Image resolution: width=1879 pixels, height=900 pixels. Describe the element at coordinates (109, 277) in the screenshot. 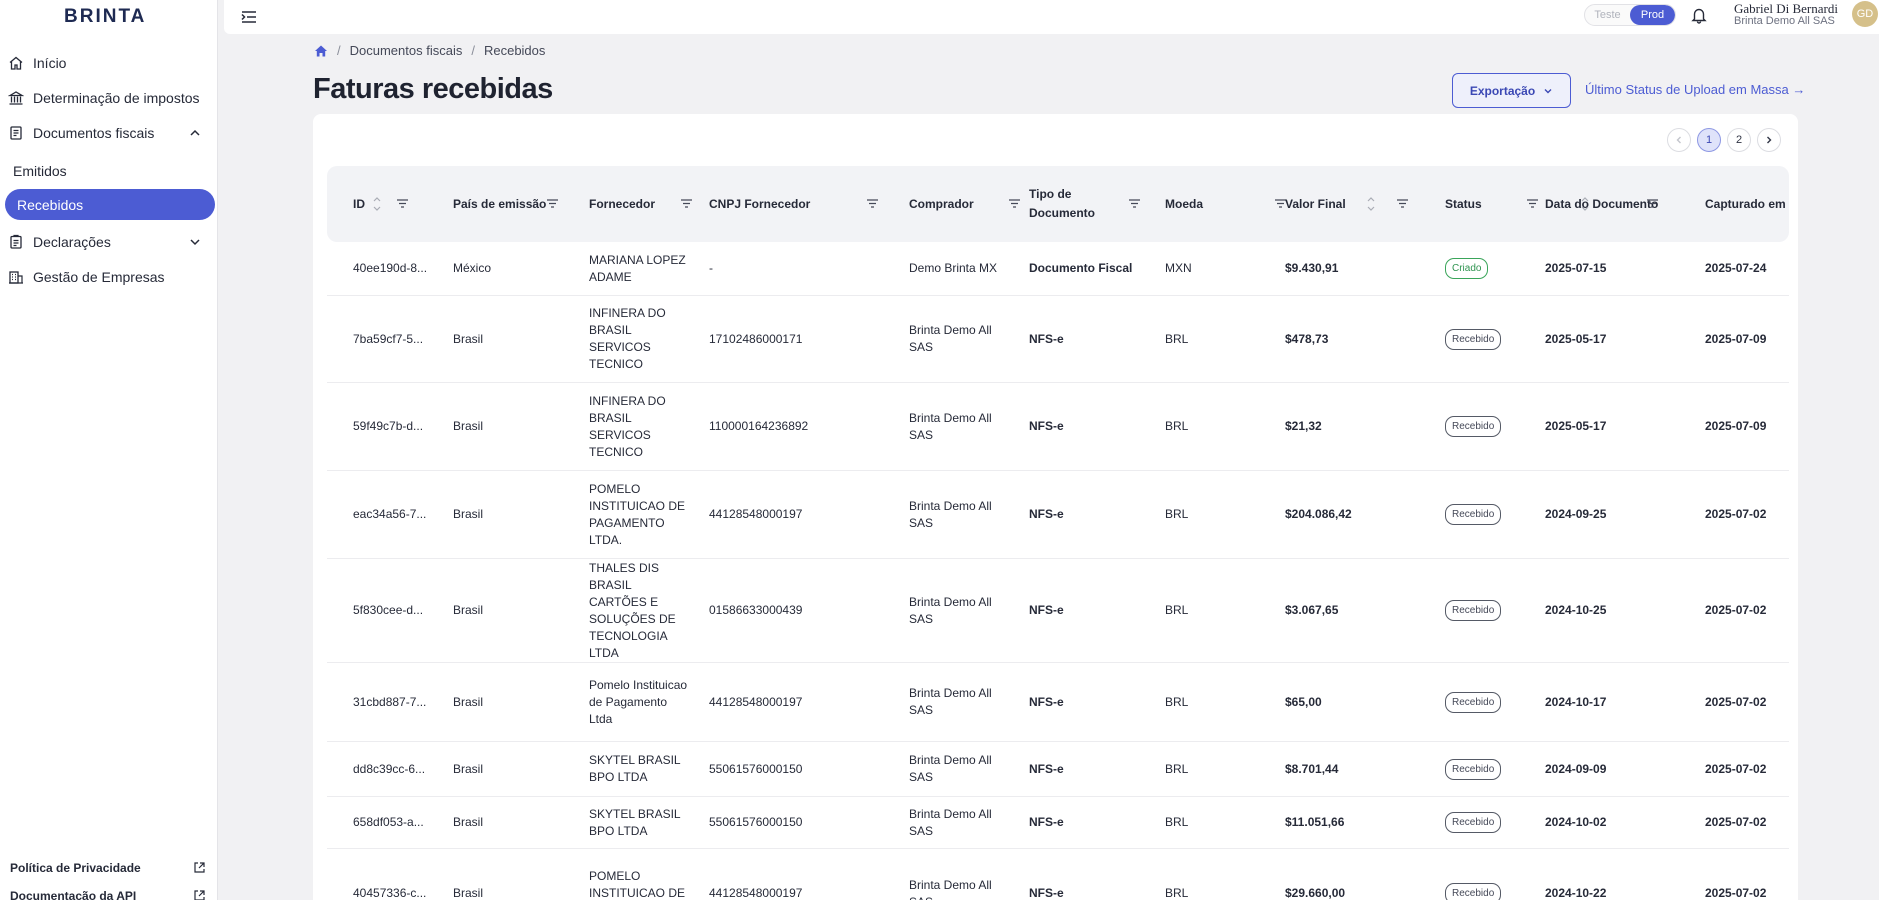

I see `sidebar-item-gestao-empresas: Gestão de Empresas` at that location.